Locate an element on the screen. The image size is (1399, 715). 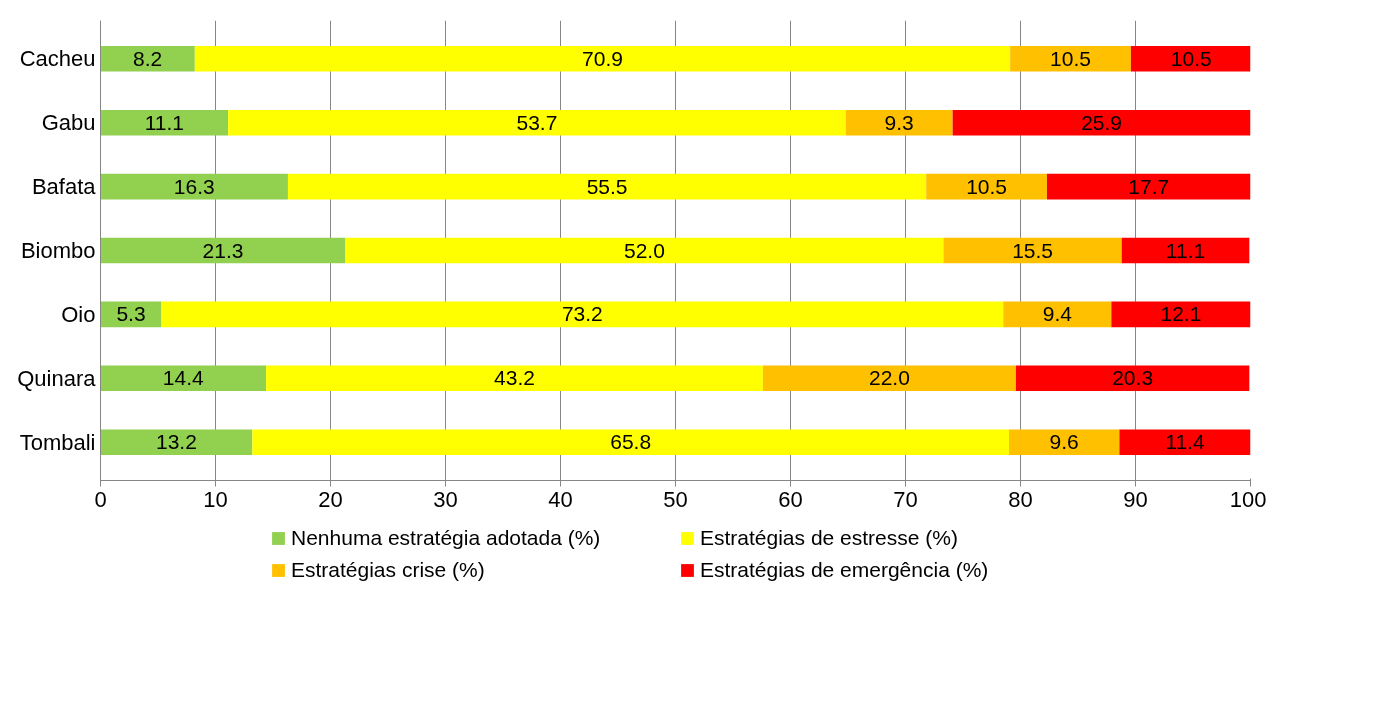
y-tick-label: Bafata is located at coordinates (64, 187).